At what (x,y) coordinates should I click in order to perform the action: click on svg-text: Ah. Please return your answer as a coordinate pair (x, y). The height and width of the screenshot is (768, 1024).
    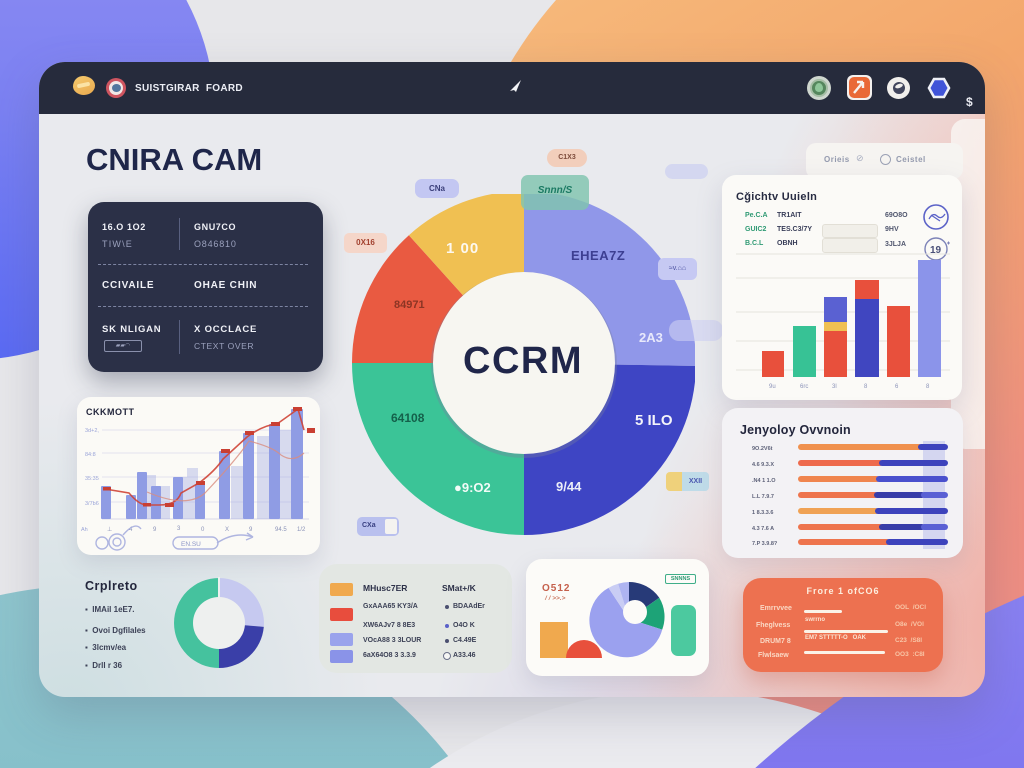
    Looking at the image, I should click on (84, 530).